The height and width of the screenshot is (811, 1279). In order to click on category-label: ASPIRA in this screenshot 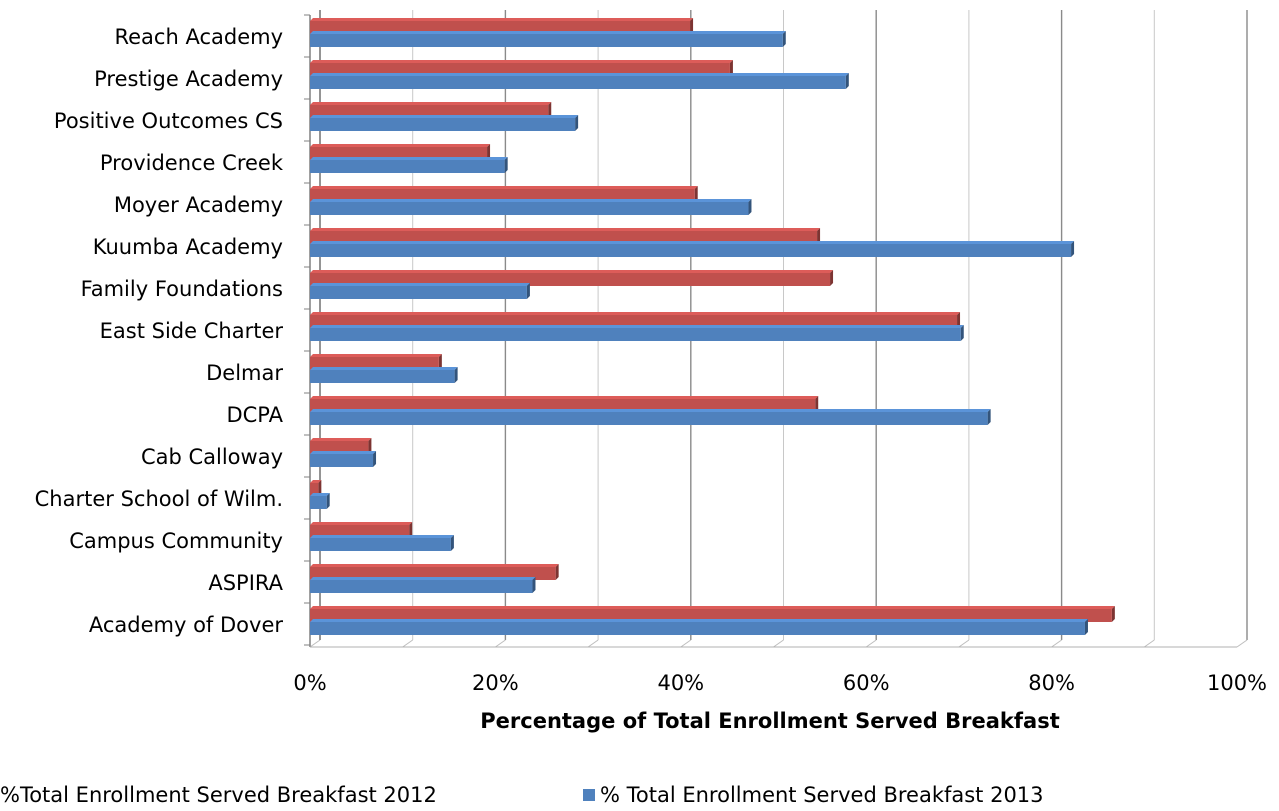, I will do `click(245, 583)`.